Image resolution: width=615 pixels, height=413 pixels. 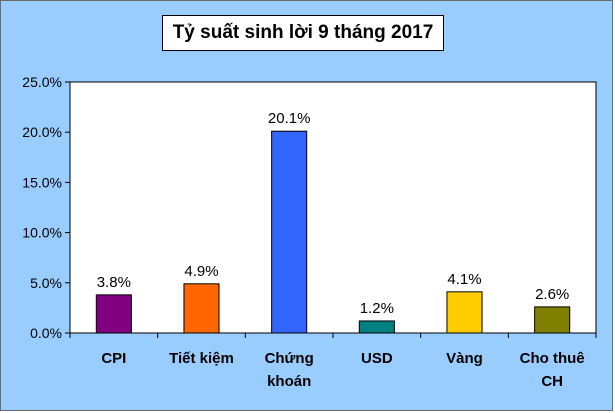 What do you see at coordinates (289, 381) in the screenshot?
I see `category-label: khoán` at bounding box center [289, 381].